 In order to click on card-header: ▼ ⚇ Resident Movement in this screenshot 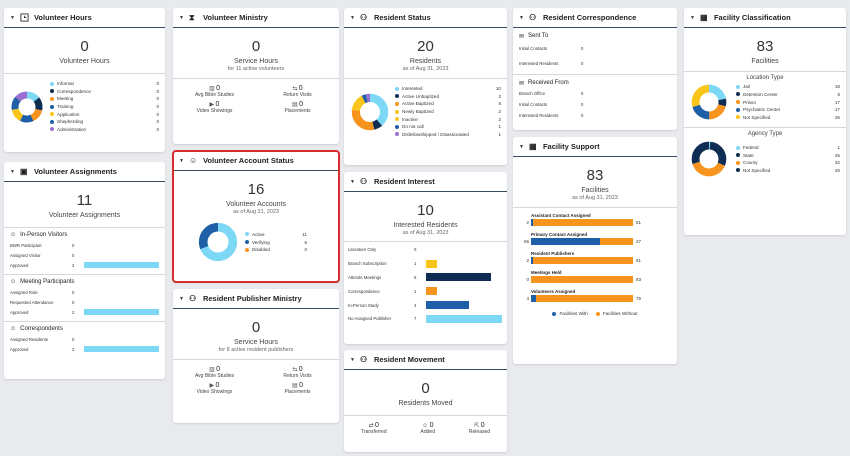, I will do `click(425, 360)`.